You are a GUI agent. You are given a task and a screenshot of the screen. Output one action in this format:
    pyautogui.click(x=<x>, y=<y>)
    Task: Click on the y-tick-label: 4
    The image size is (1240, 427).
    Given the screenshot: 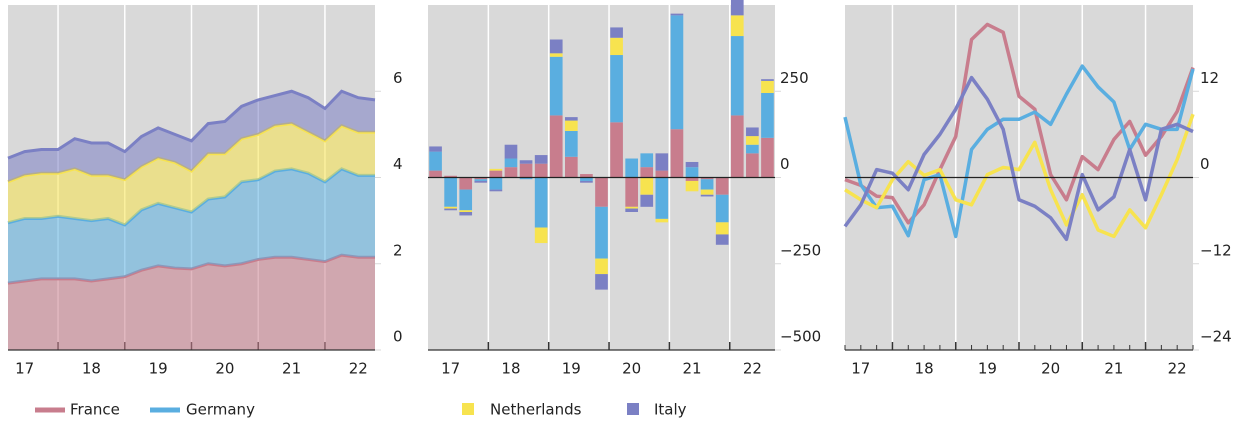 What is the action you would take?
    pyautogui.click(x=398, y=164)
    